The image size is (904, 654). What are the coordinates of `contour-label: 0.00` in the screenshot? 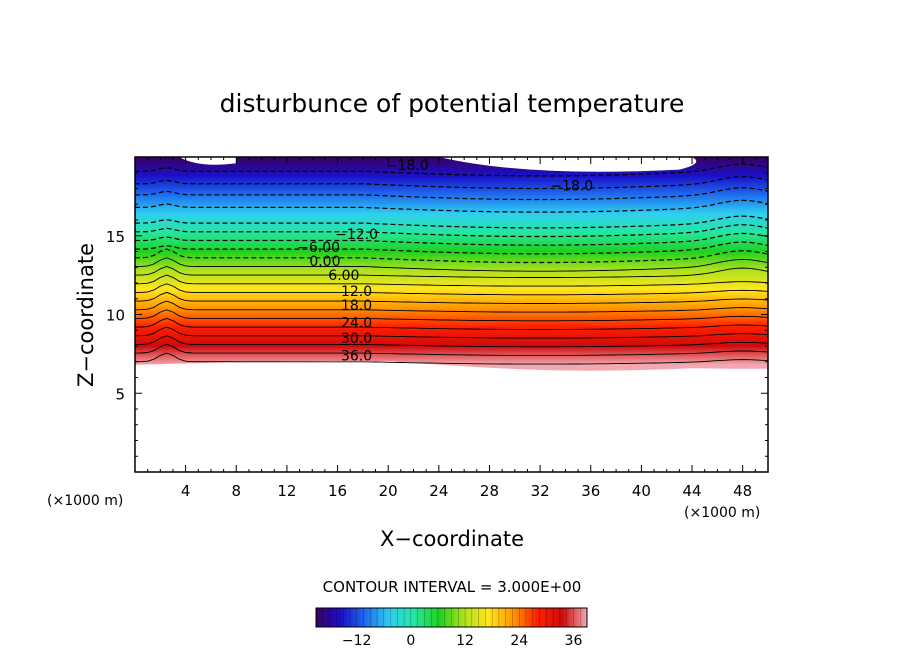 It's located at (324, 262).